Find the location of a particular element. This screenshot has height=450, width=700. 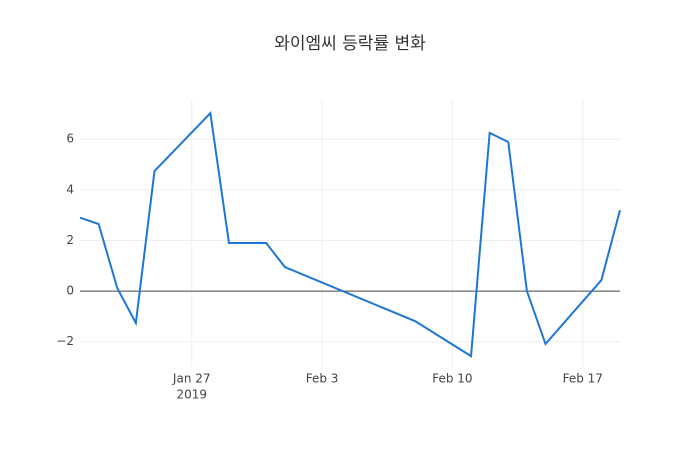

y-tick-label: 0 is located at coordinates (70, 291).